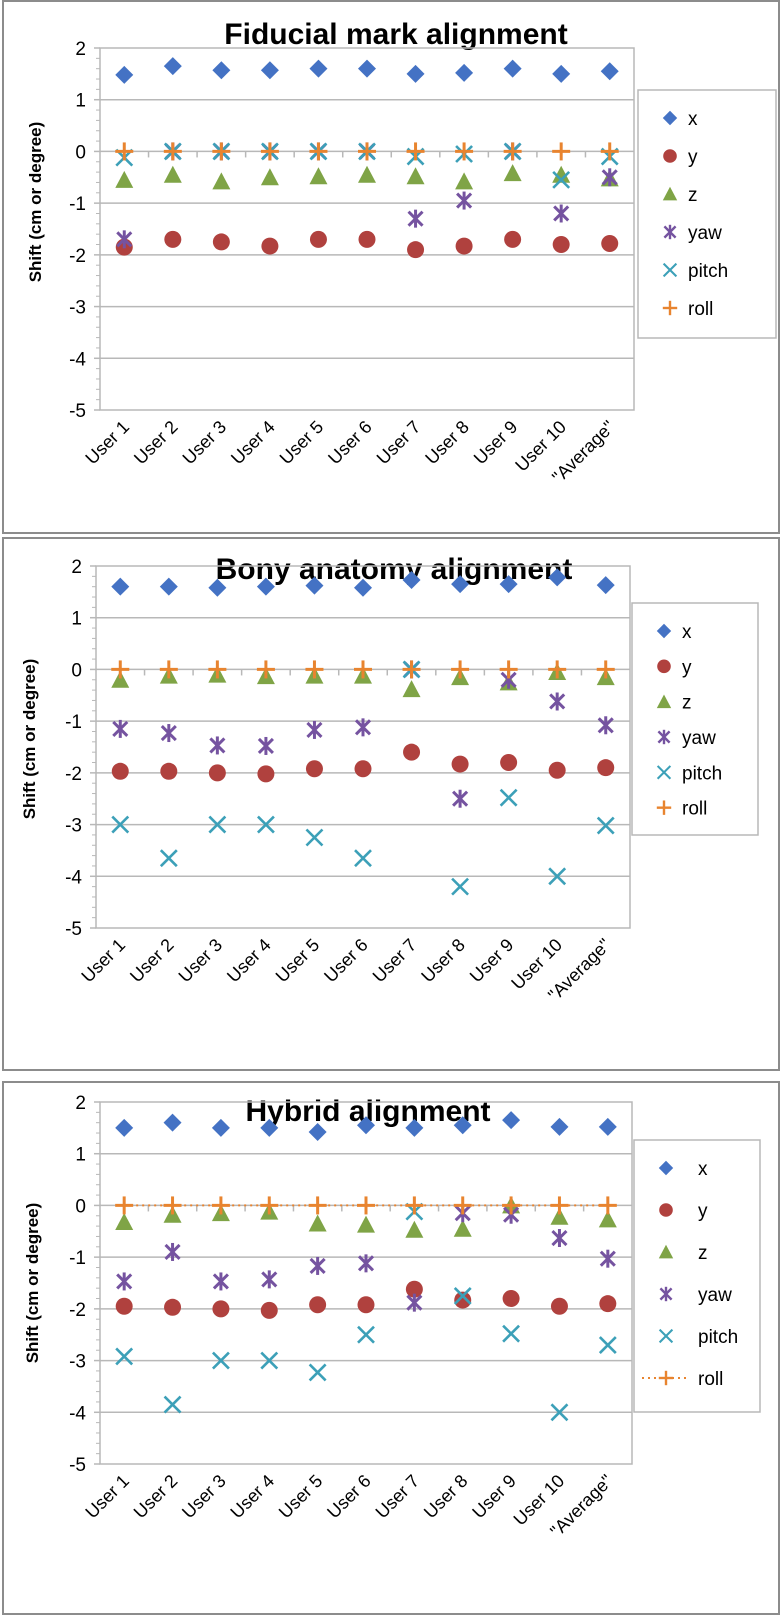  What do you see at coordinates (363, 778) in the screenshot?
I see `series-pitch` at bounding box center [363, 778].